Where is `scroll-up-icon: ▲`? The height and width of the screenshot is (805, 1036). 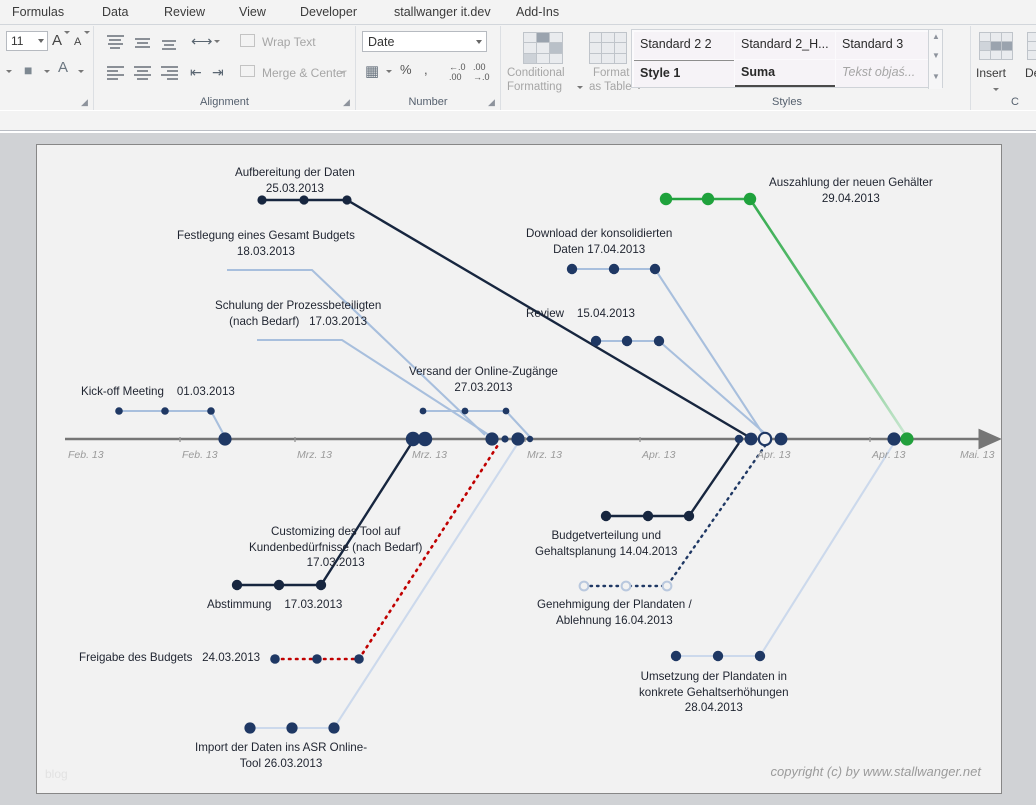
scroll-up-icon: ▲ is located at coordinates (936, 36).